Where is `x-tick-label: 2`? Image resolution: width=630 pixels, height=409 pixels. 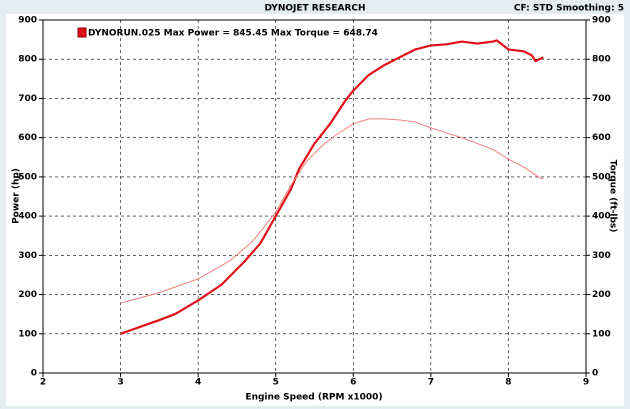 x-tick-label: 2 is located at coordinates (43, 383).